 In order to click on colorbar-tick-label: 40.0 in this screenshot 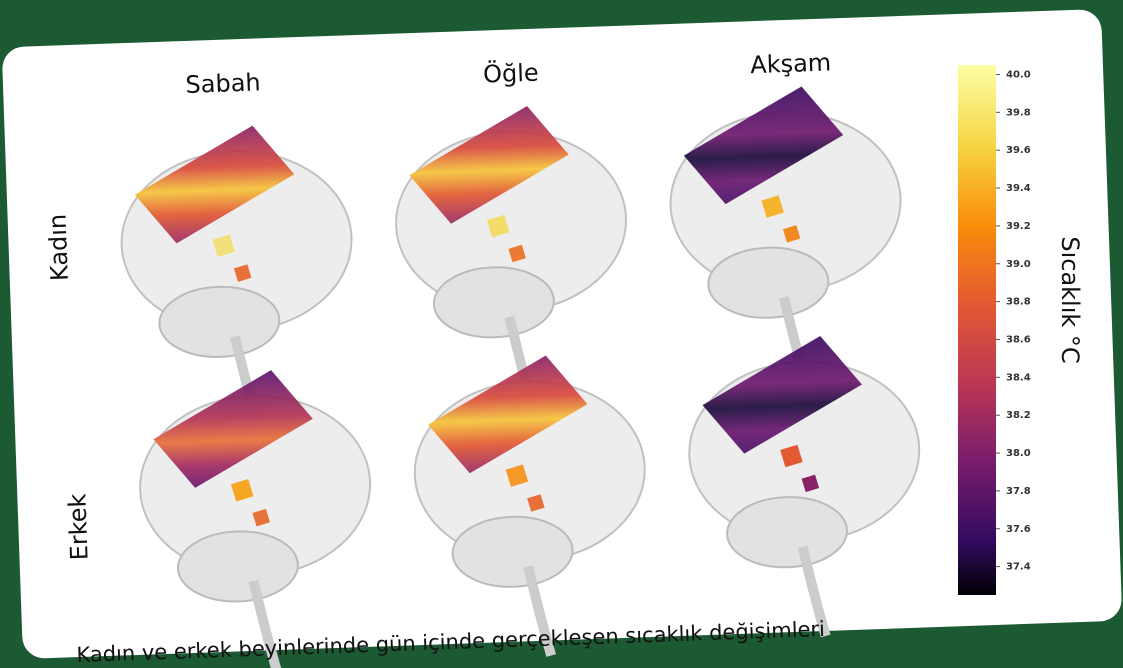, I will do `click(1018, 74)`.